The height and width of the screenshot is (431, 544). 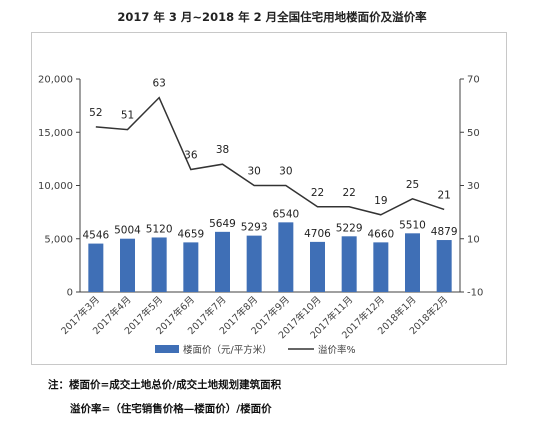 What do you see at coordinates (58, 239) in the screenshot?
I see `y-left-tick-label: 5,000` at bounding box center [58, 239].